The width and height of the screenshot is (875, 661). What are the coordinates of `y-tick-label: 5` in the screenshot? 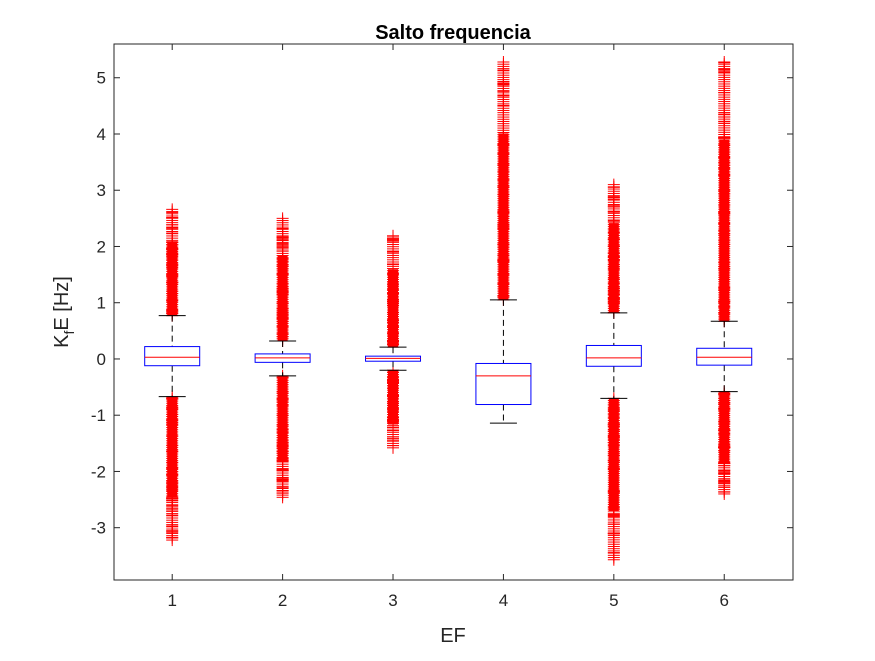 It's located at (101, 78).